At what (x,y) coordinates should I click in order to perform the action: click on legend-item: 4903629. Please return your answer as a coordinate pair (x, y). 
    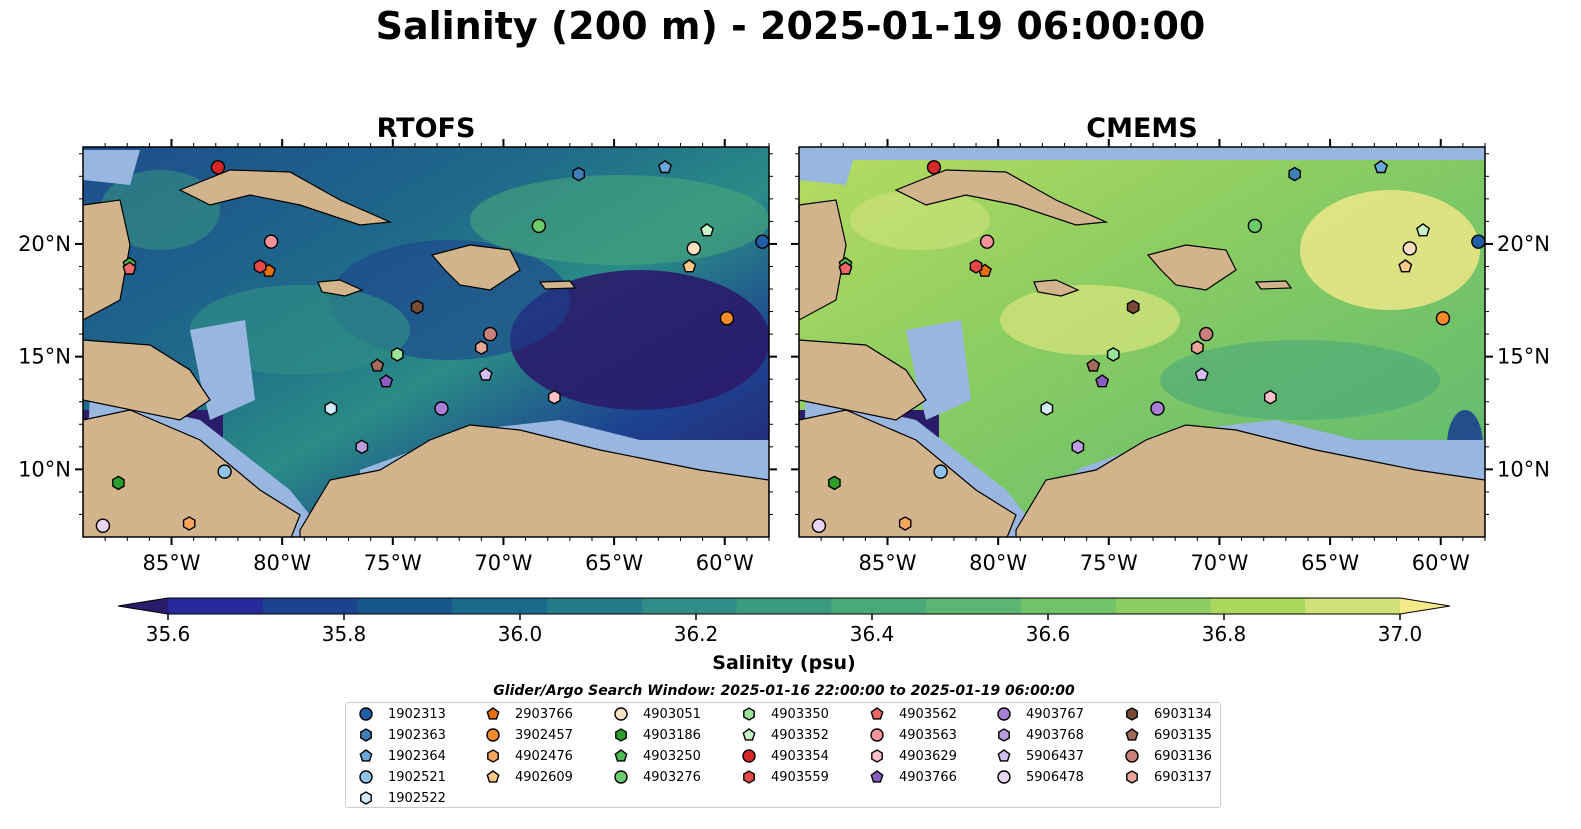
    Looking at the image, I should click on (912, 756).